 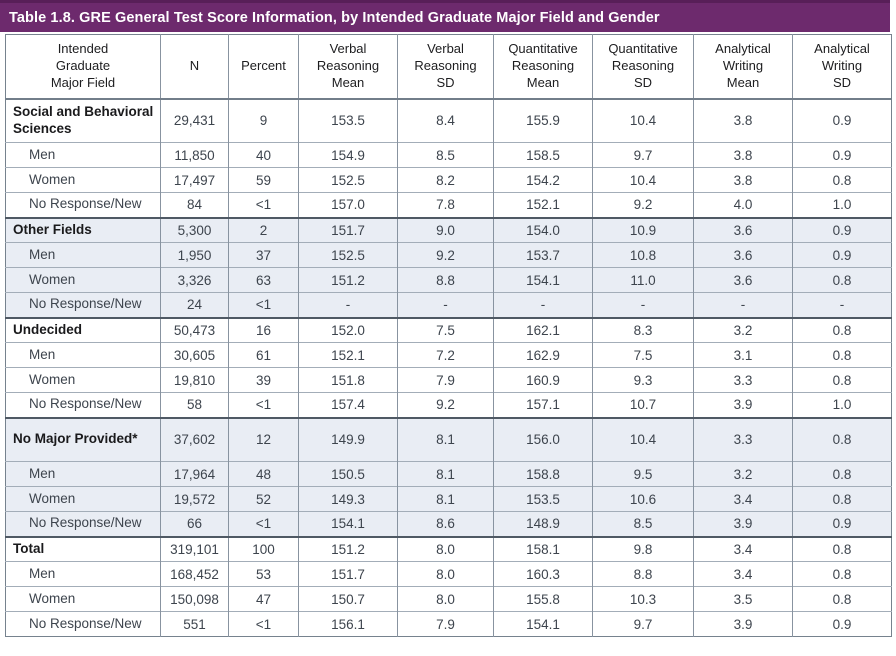 I want to click on cell-value: 7.5, so click(x=445, y=329).